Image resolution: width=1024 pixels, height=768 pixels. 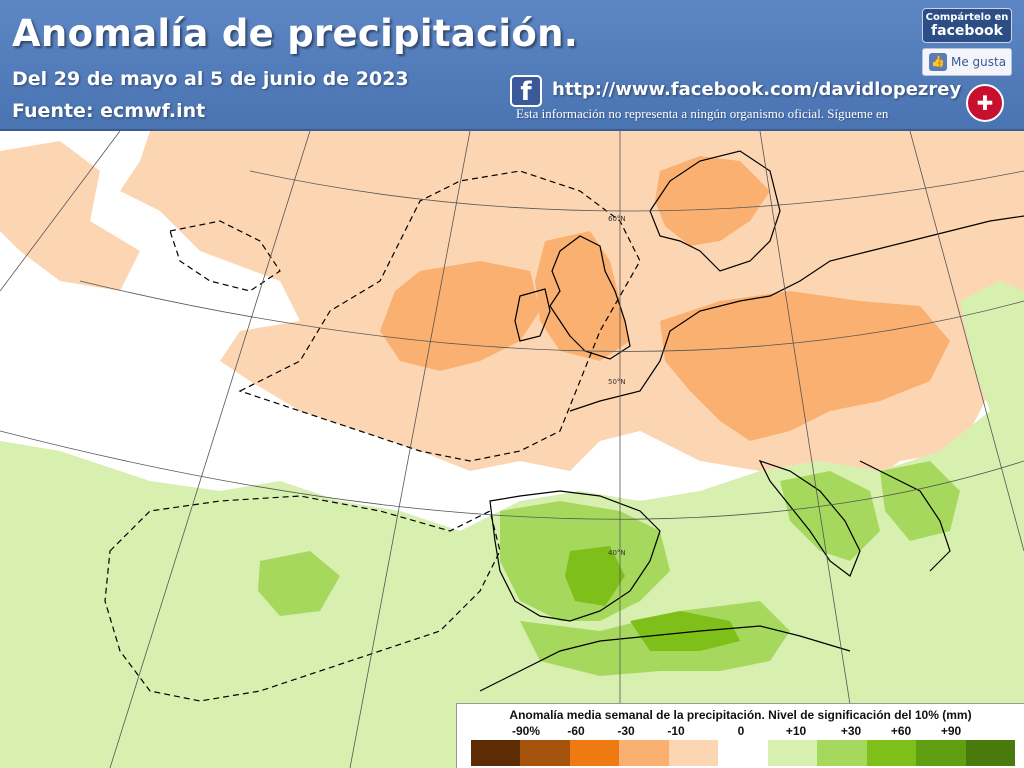 I want to click on parallel-40n, so click(x=512, y=475).